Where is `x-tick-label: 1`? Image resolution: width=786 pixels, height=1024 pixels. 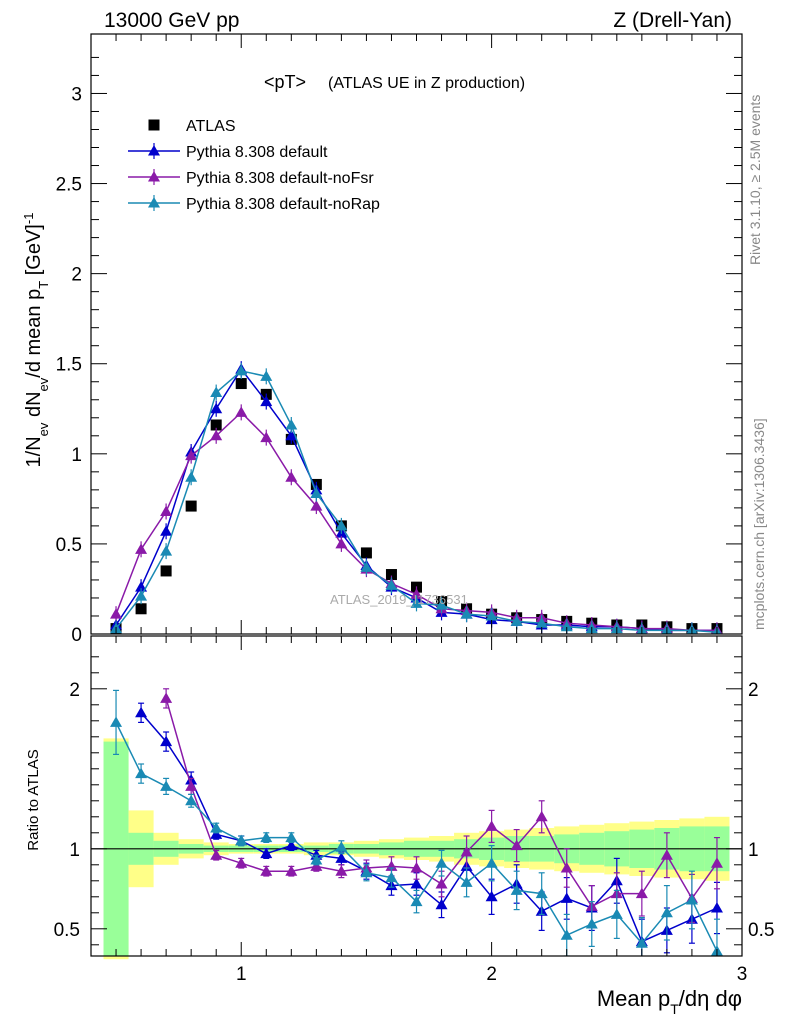 x-tick-label: 1 is located at coordinates (241, 974).